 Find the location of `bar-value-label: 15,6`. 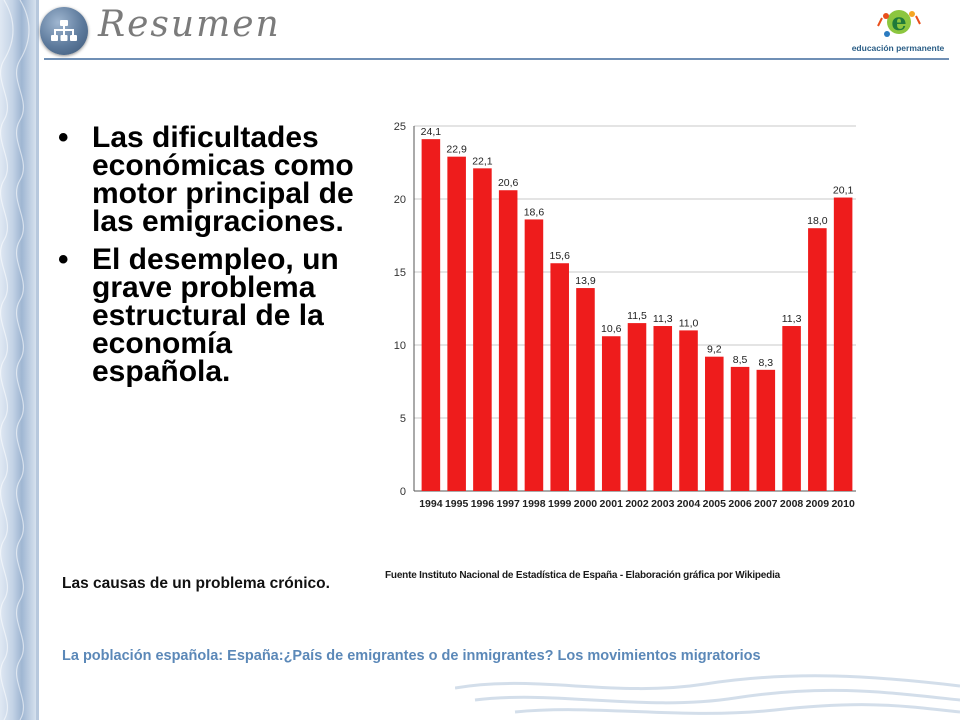

bar-value-label: 15,6 is located at coordinates (559, 256).